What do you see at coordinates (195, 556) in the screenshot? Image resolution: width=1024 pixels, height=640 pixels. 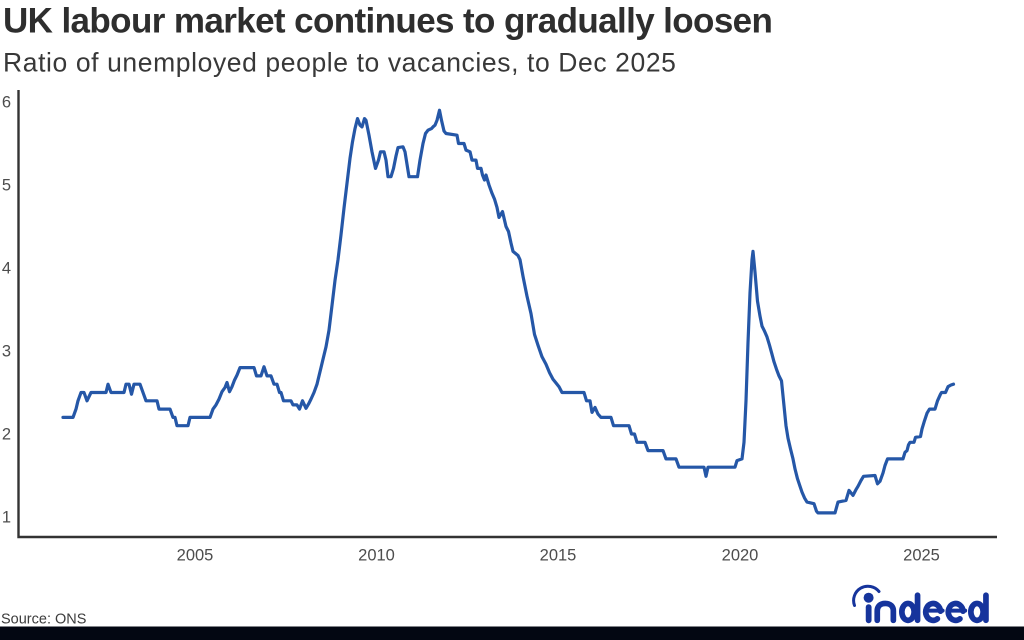 I see `svg-text: 2005` at bounding box center [195, 556].